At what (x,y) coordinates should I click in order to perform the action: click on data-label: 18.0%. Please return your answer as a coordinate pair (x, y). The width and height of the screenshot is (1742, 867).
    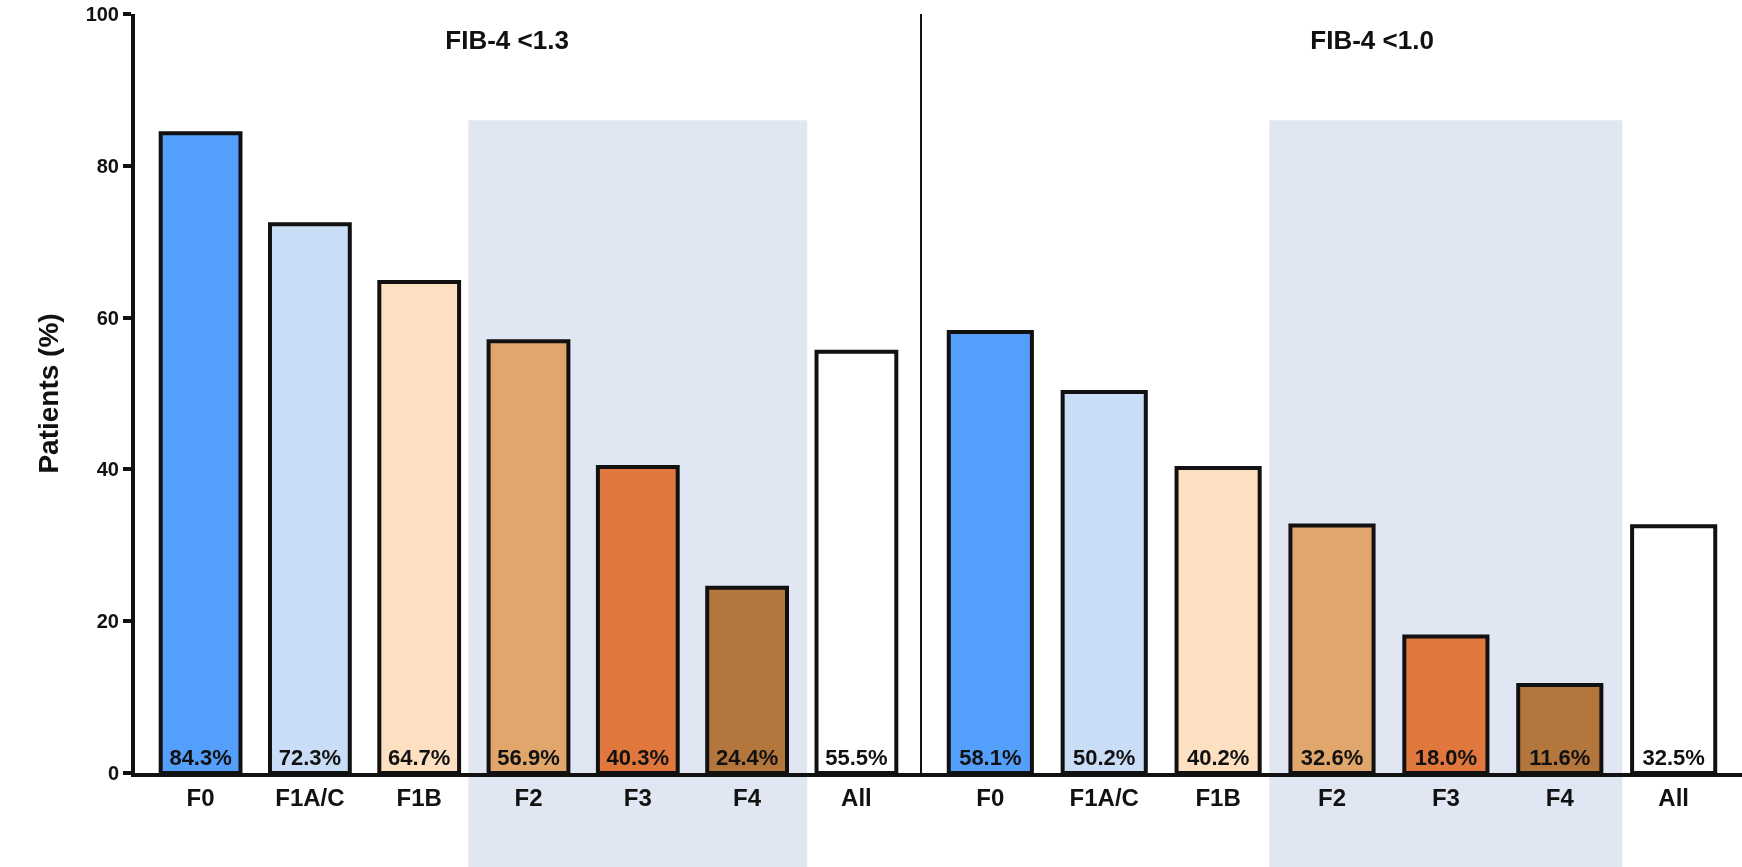
    Looking at the image, I should click on (1446, 757).